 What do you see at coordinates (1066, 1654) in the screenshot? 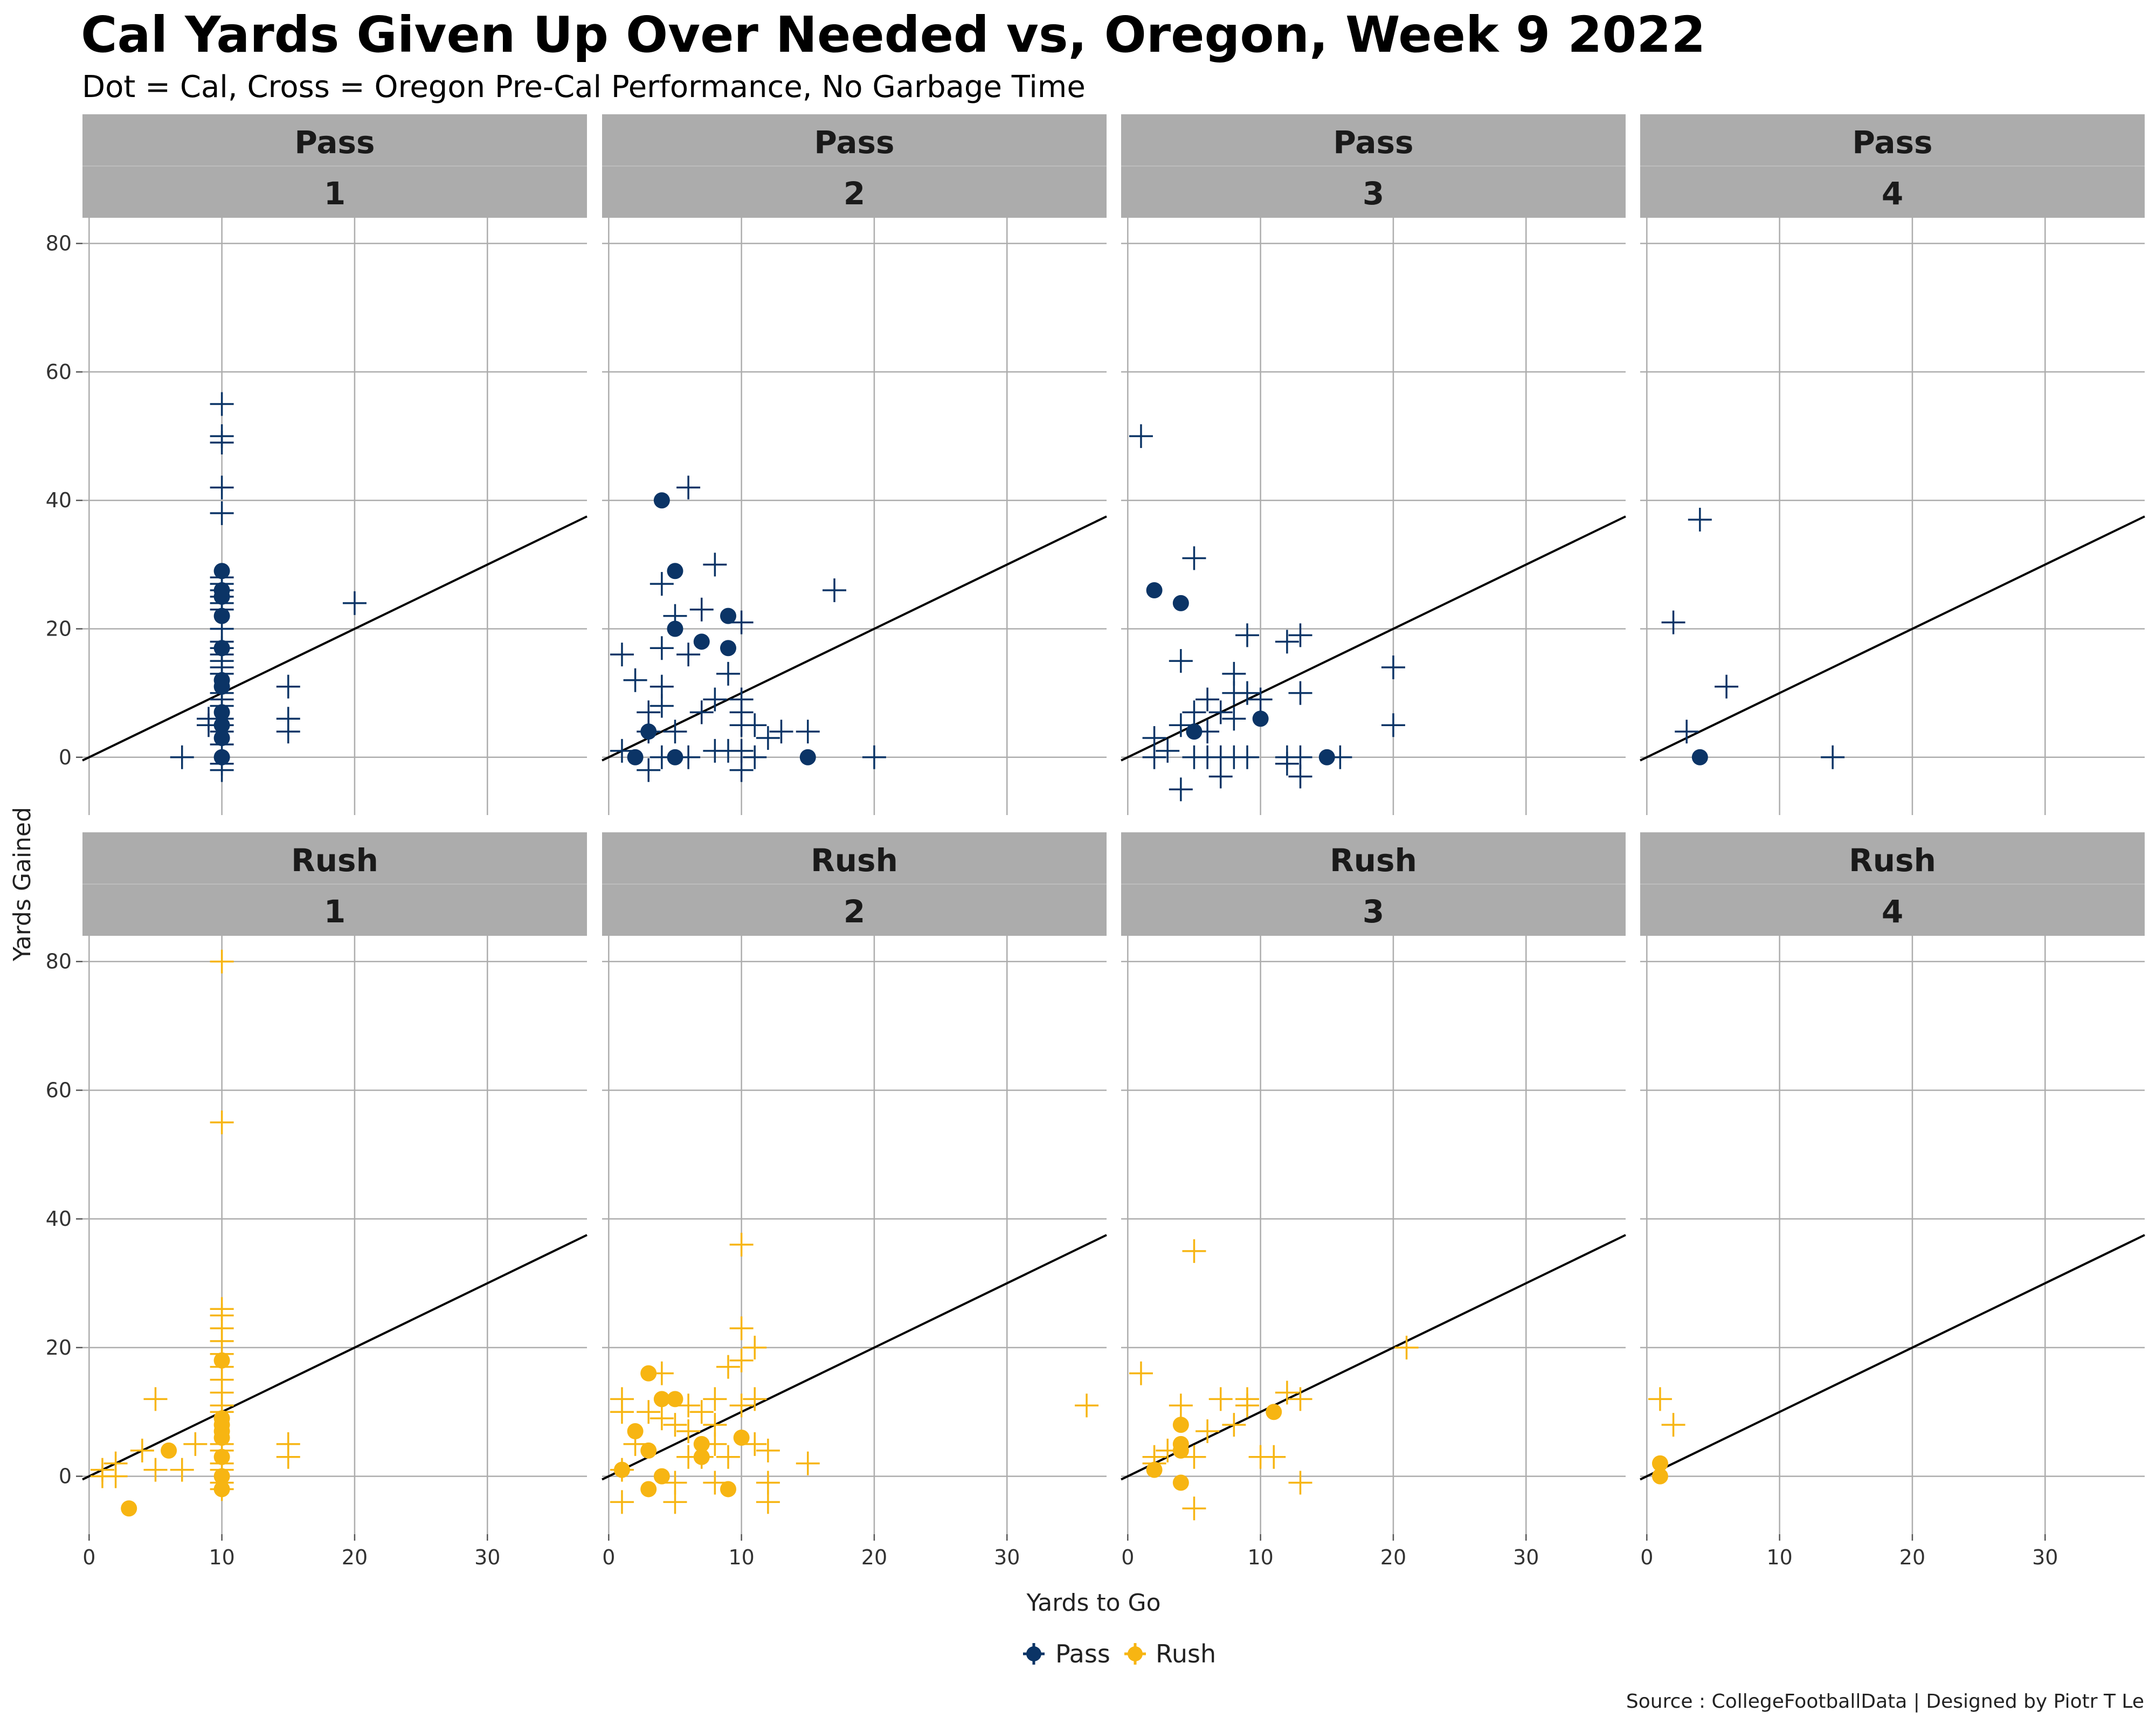
I see `legend-item-pass: Pass` at bounding box center [1066, 1654].